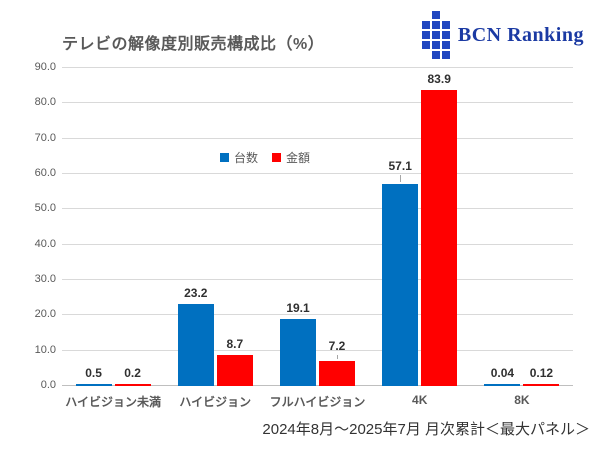 Image resolution: width=600 pixels, height=450 pixels. I want to click on category-label: ハイビジョン, so click(215, 402).